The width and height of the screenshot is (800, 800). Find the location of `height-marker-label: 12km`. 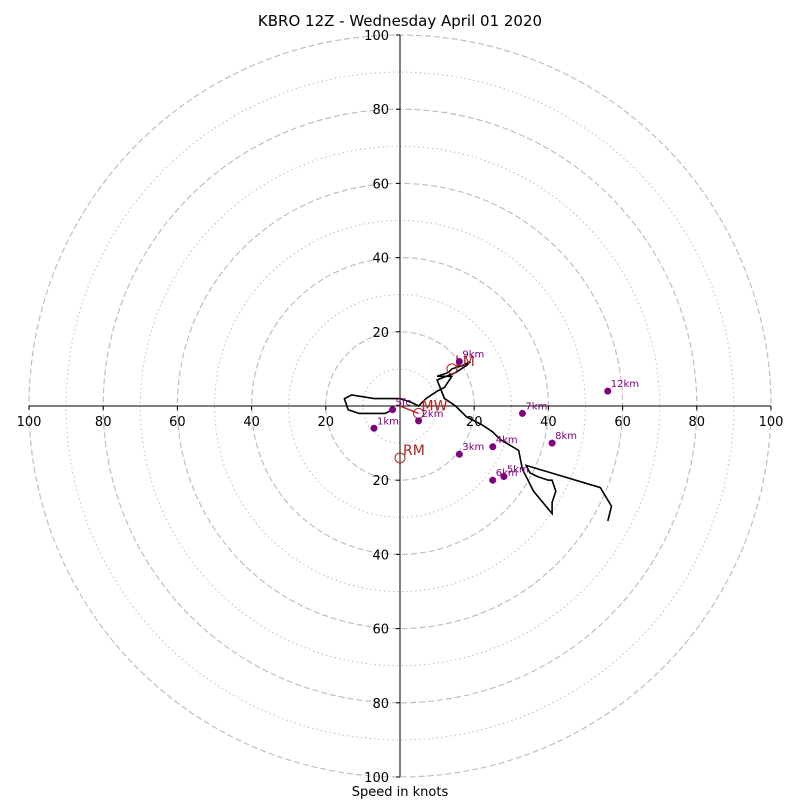

height-marker-label: 12km is located at coordinates (625, 384).